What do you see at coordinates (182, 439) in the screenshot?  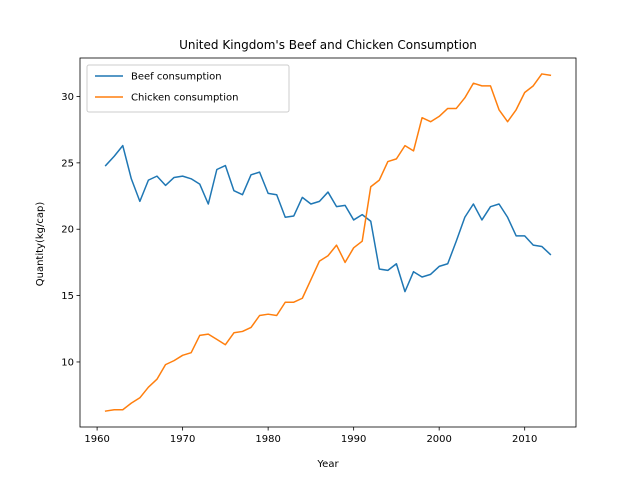 I see `x-tick-label: 1970` at bounding box center [182, 439].